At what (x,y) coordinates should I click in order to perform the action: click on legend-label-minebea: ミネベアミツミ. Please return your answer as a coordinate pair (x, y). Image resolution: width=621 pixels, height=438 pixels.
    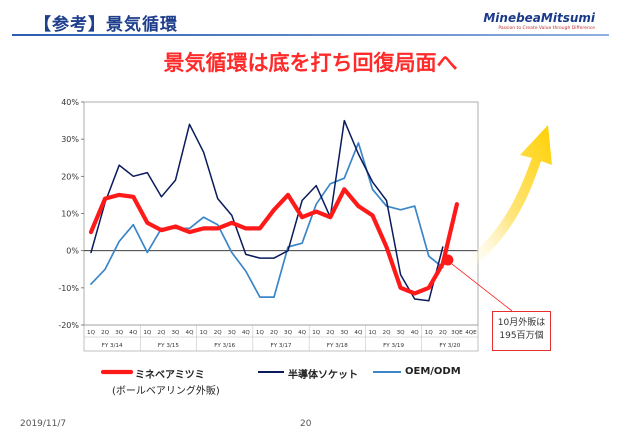
    Looking at the image, I should click on (170, 375).